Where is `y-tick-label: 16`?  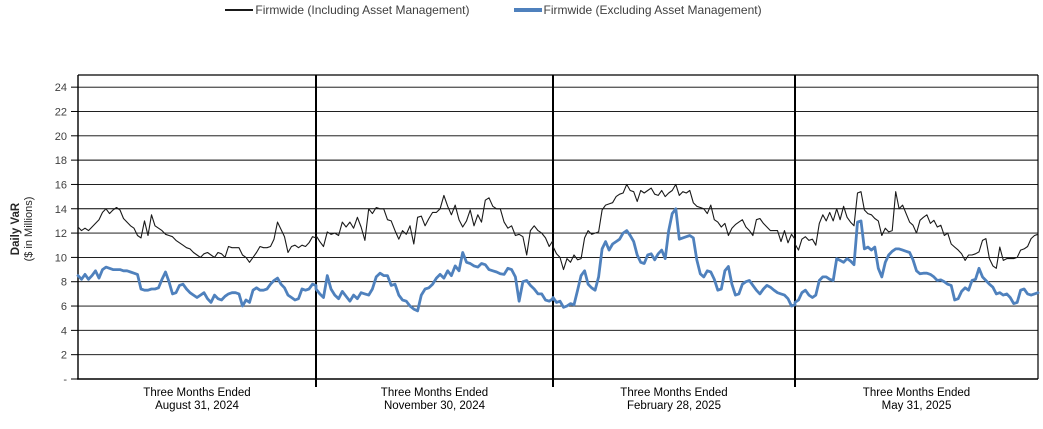
y-tick-label: 16 is located at coordinates (61, 185).